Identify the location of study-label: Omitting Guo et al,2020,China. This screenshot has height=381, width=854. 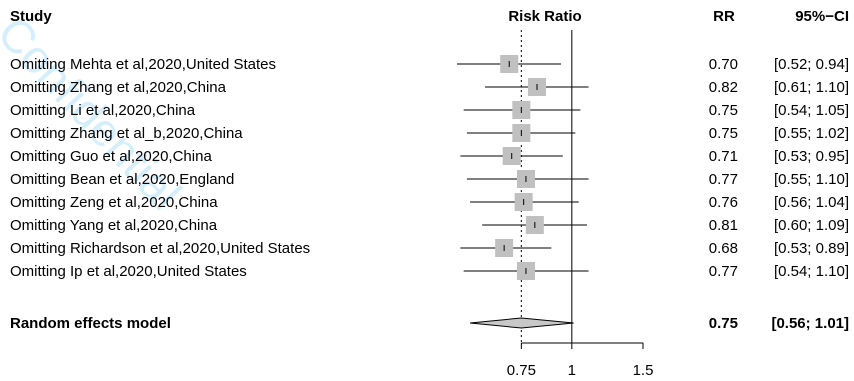
(111, 156).